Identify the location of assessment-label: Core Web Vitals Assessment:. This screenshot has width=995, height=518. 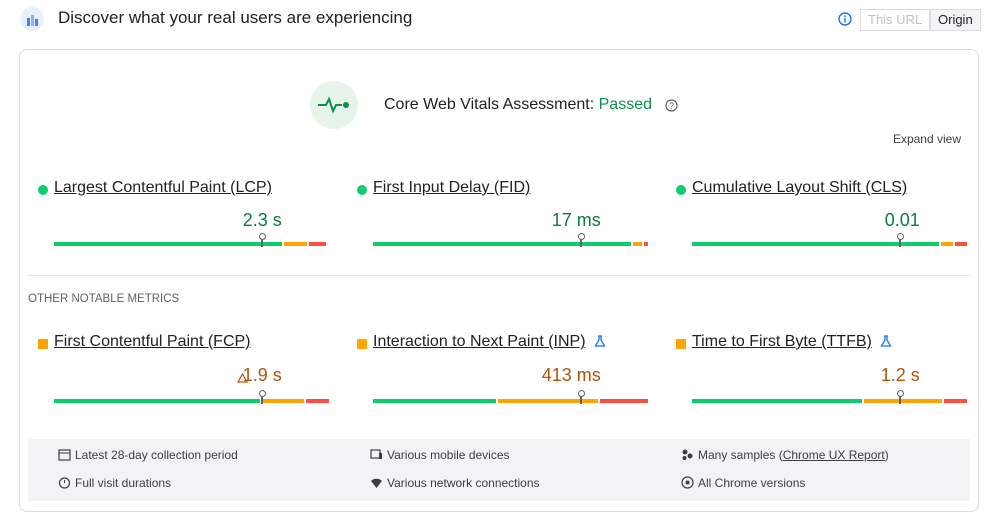
(489, 104).